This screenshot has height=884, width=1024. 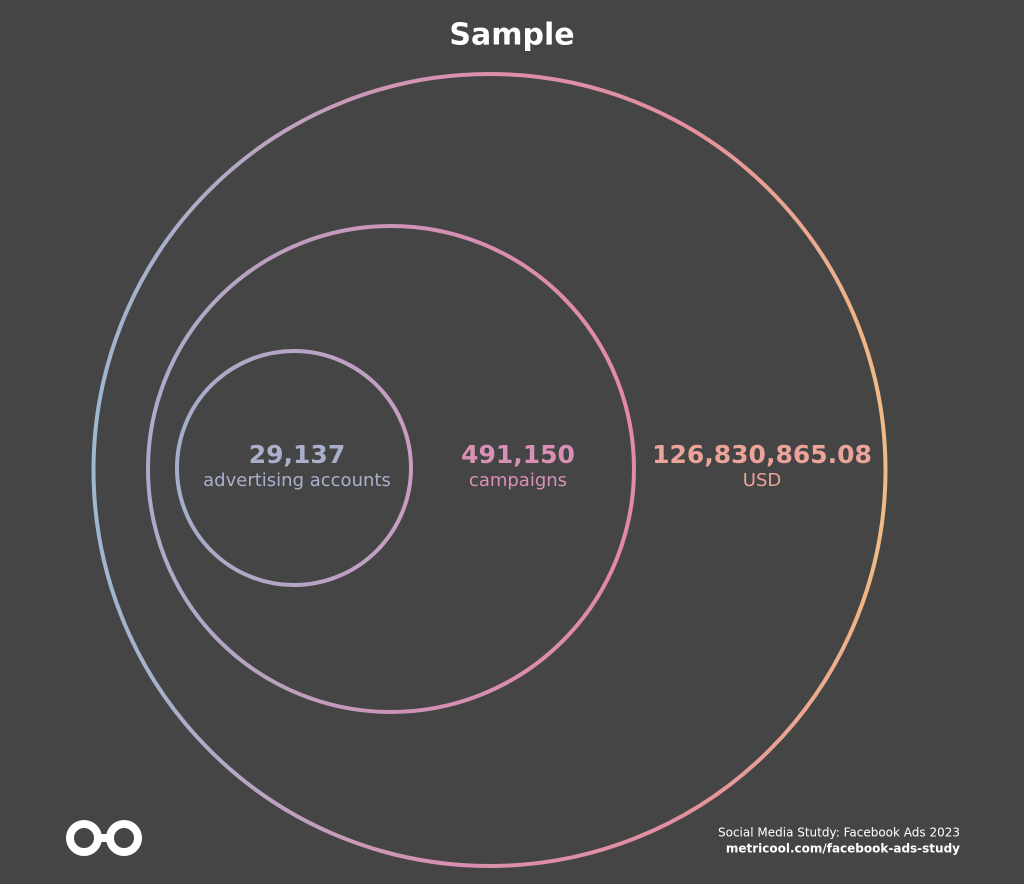 What do you see at coordinates (762, 480) in the screenshot?
I see `item-label: USD` at bounding box center [762, 480].